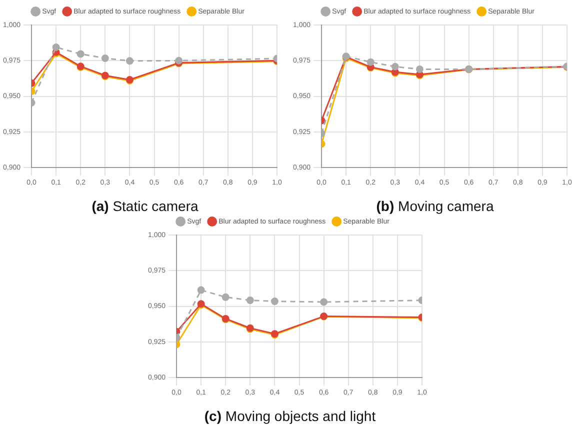 This screenshot has width=579, height=436. Describe the element at coordinates (290, 416) in the screenshot. I see `text: (c) Moving objects and light` at that location.